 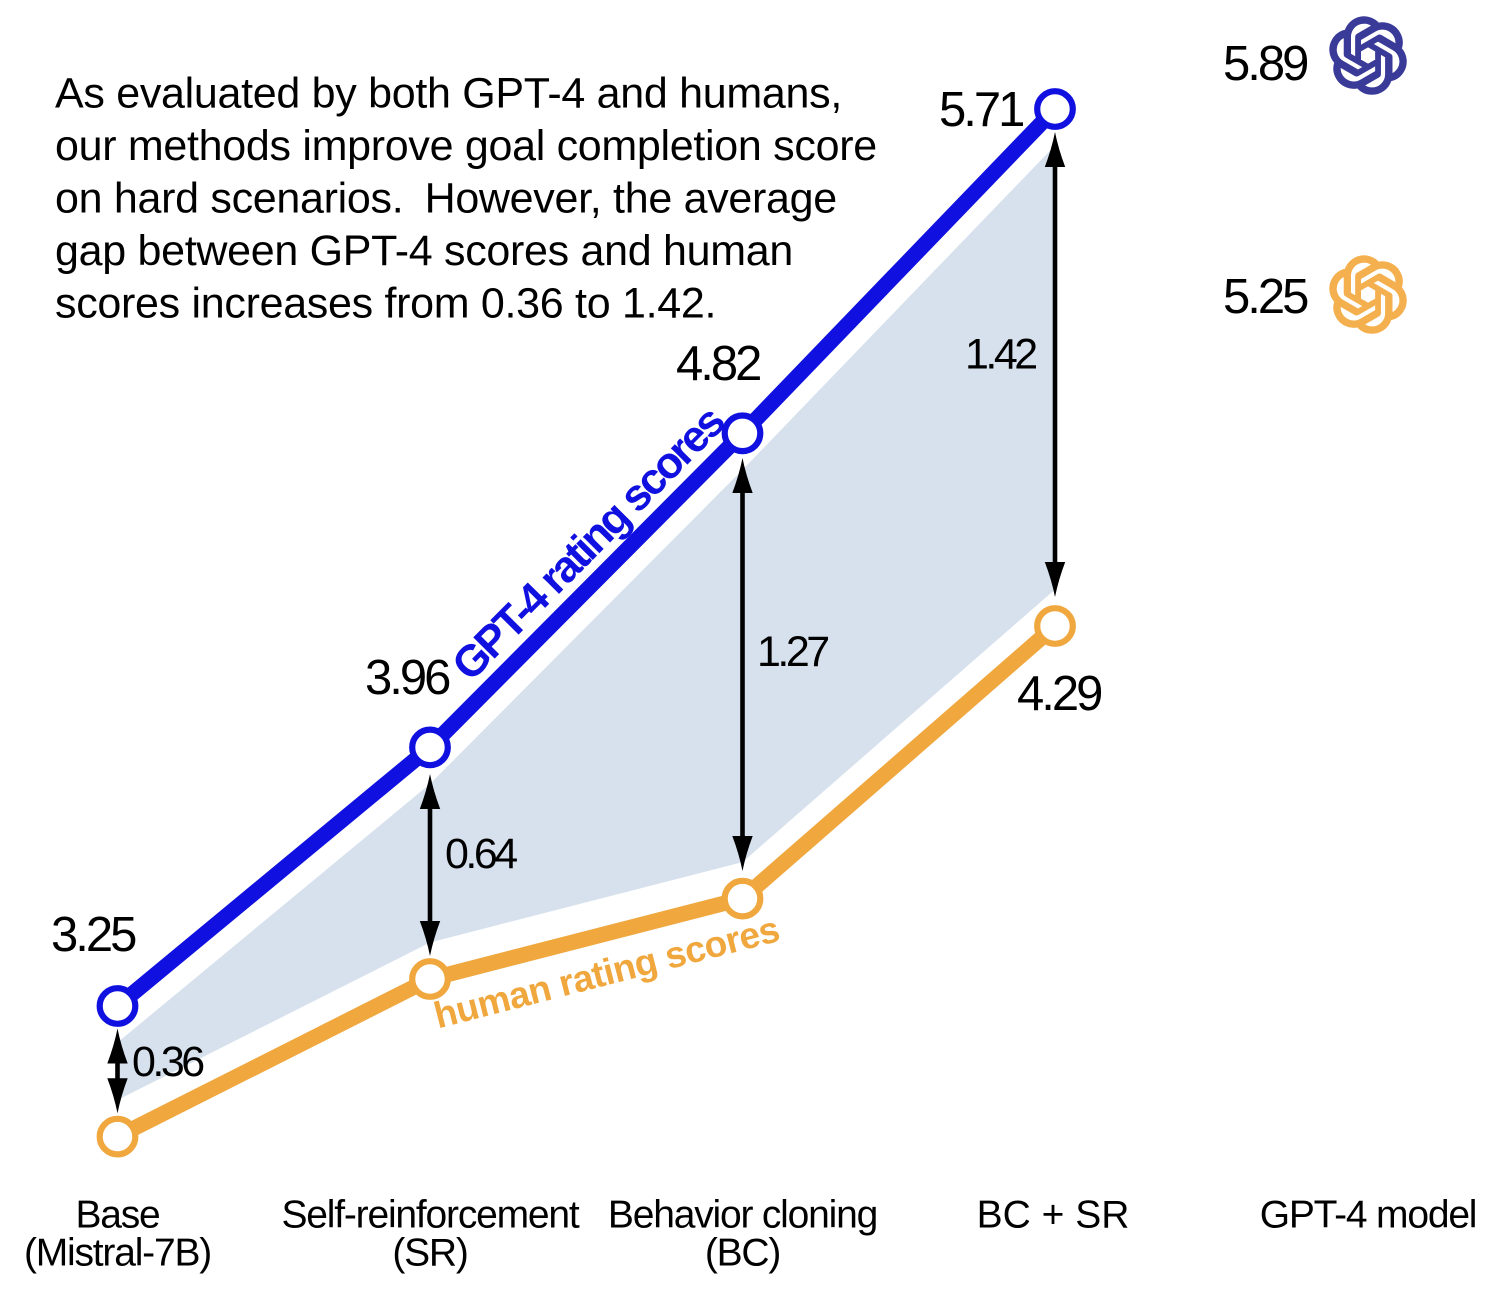 What do you see at coordinates (718, 364) in the screenshot?
I see `svg-text: 4.82` at bounding box center [718, 364].